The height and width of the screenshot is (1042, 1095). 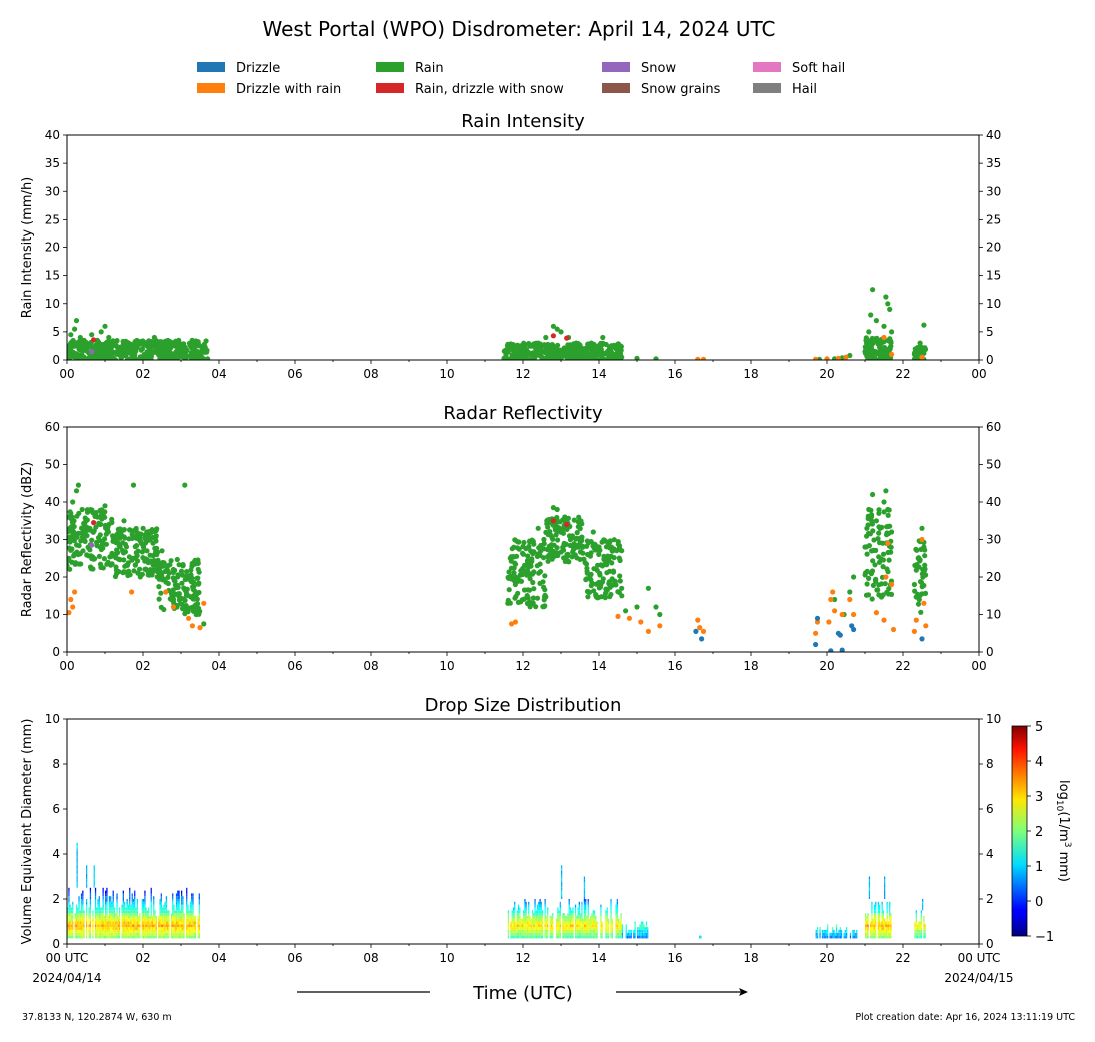 What do you see at coordinates (1063, 826) in the screenshot?
I see `colorbar-label-mid: (1/m` at bounding box center [1063, 826].